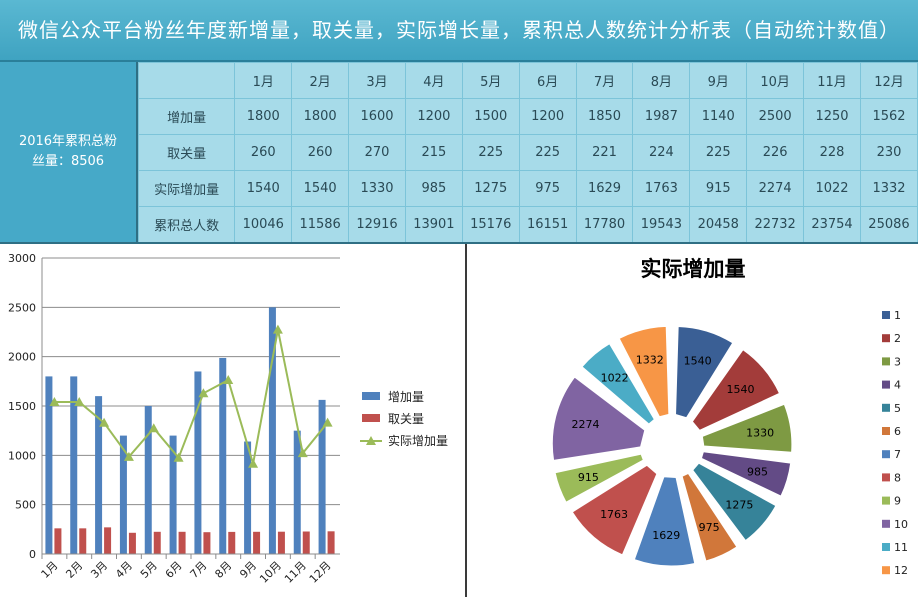 This screenshot has height=597, width=918. I want to click on table-cell: 230, so click(888, 152).